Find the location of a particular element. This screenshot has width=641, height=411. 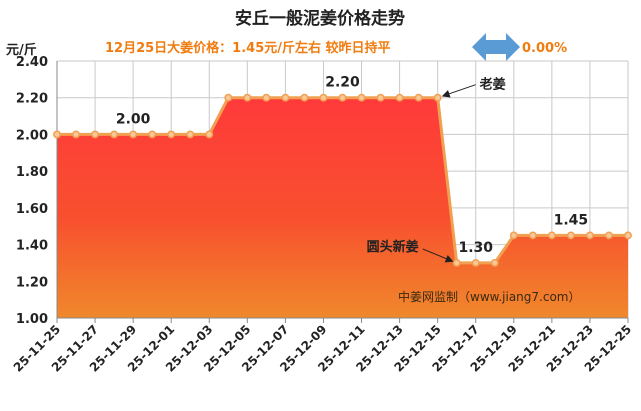

y-tick-label: 1.60 is located at coordinates (32, 209).